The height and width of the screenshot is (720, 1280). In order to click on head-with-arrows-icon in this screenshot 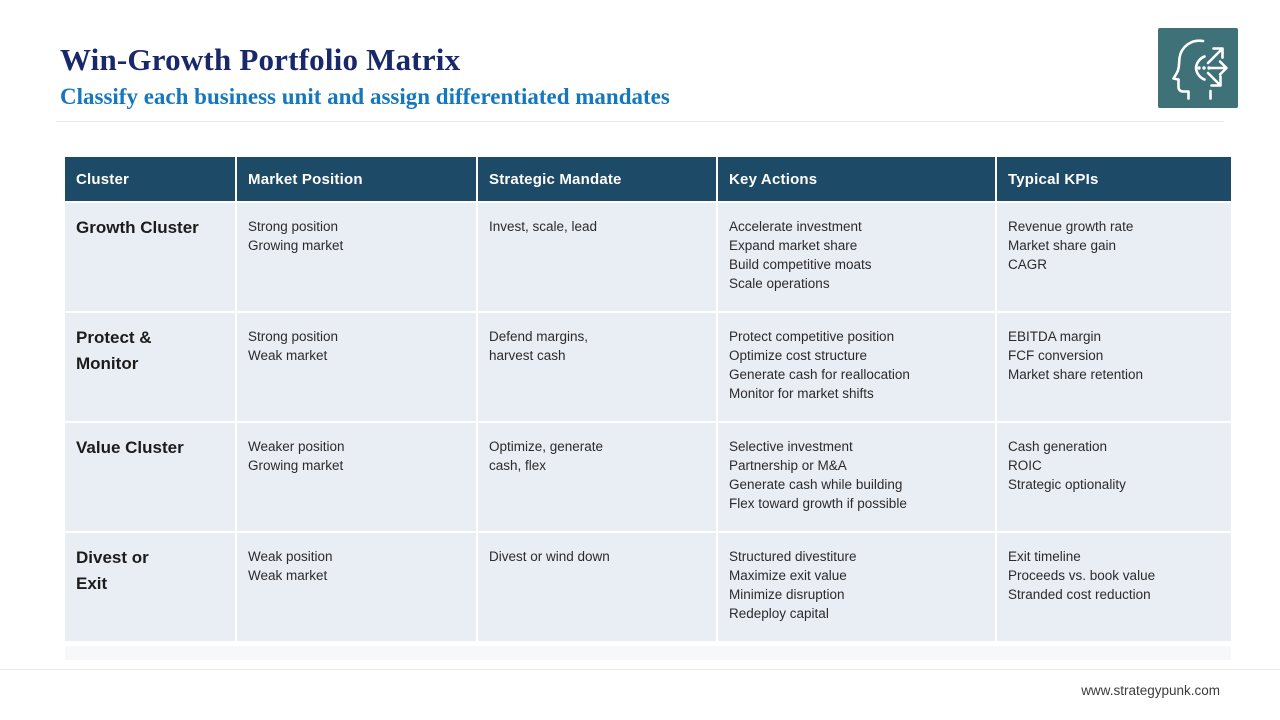, I will do `click(1200, 69)`.